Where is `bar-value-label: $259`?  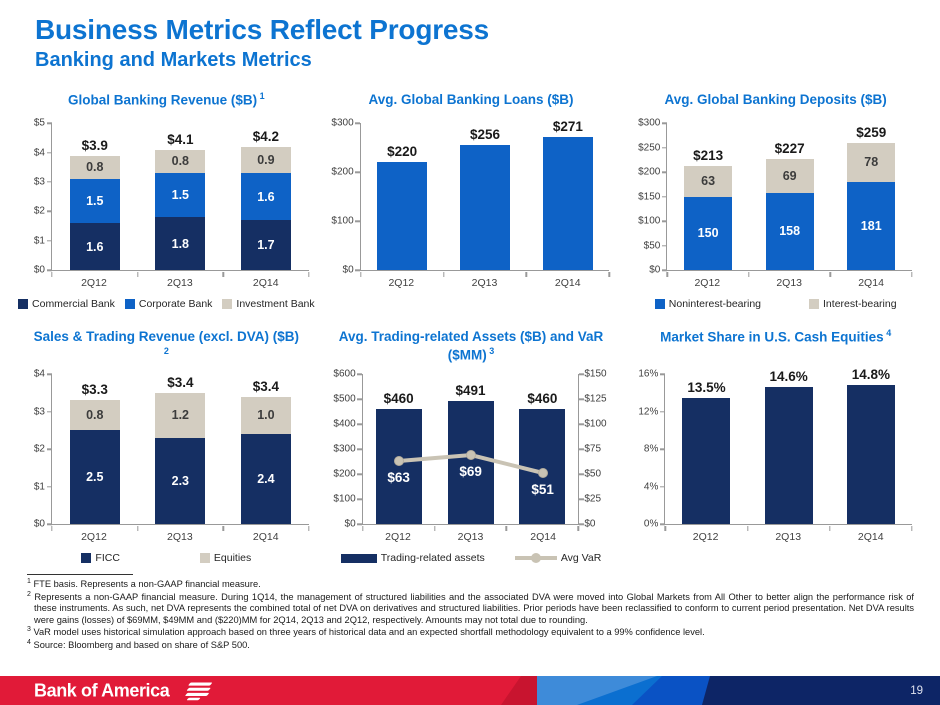 bar-value-label: $259 is located at coordinates (871, 133).